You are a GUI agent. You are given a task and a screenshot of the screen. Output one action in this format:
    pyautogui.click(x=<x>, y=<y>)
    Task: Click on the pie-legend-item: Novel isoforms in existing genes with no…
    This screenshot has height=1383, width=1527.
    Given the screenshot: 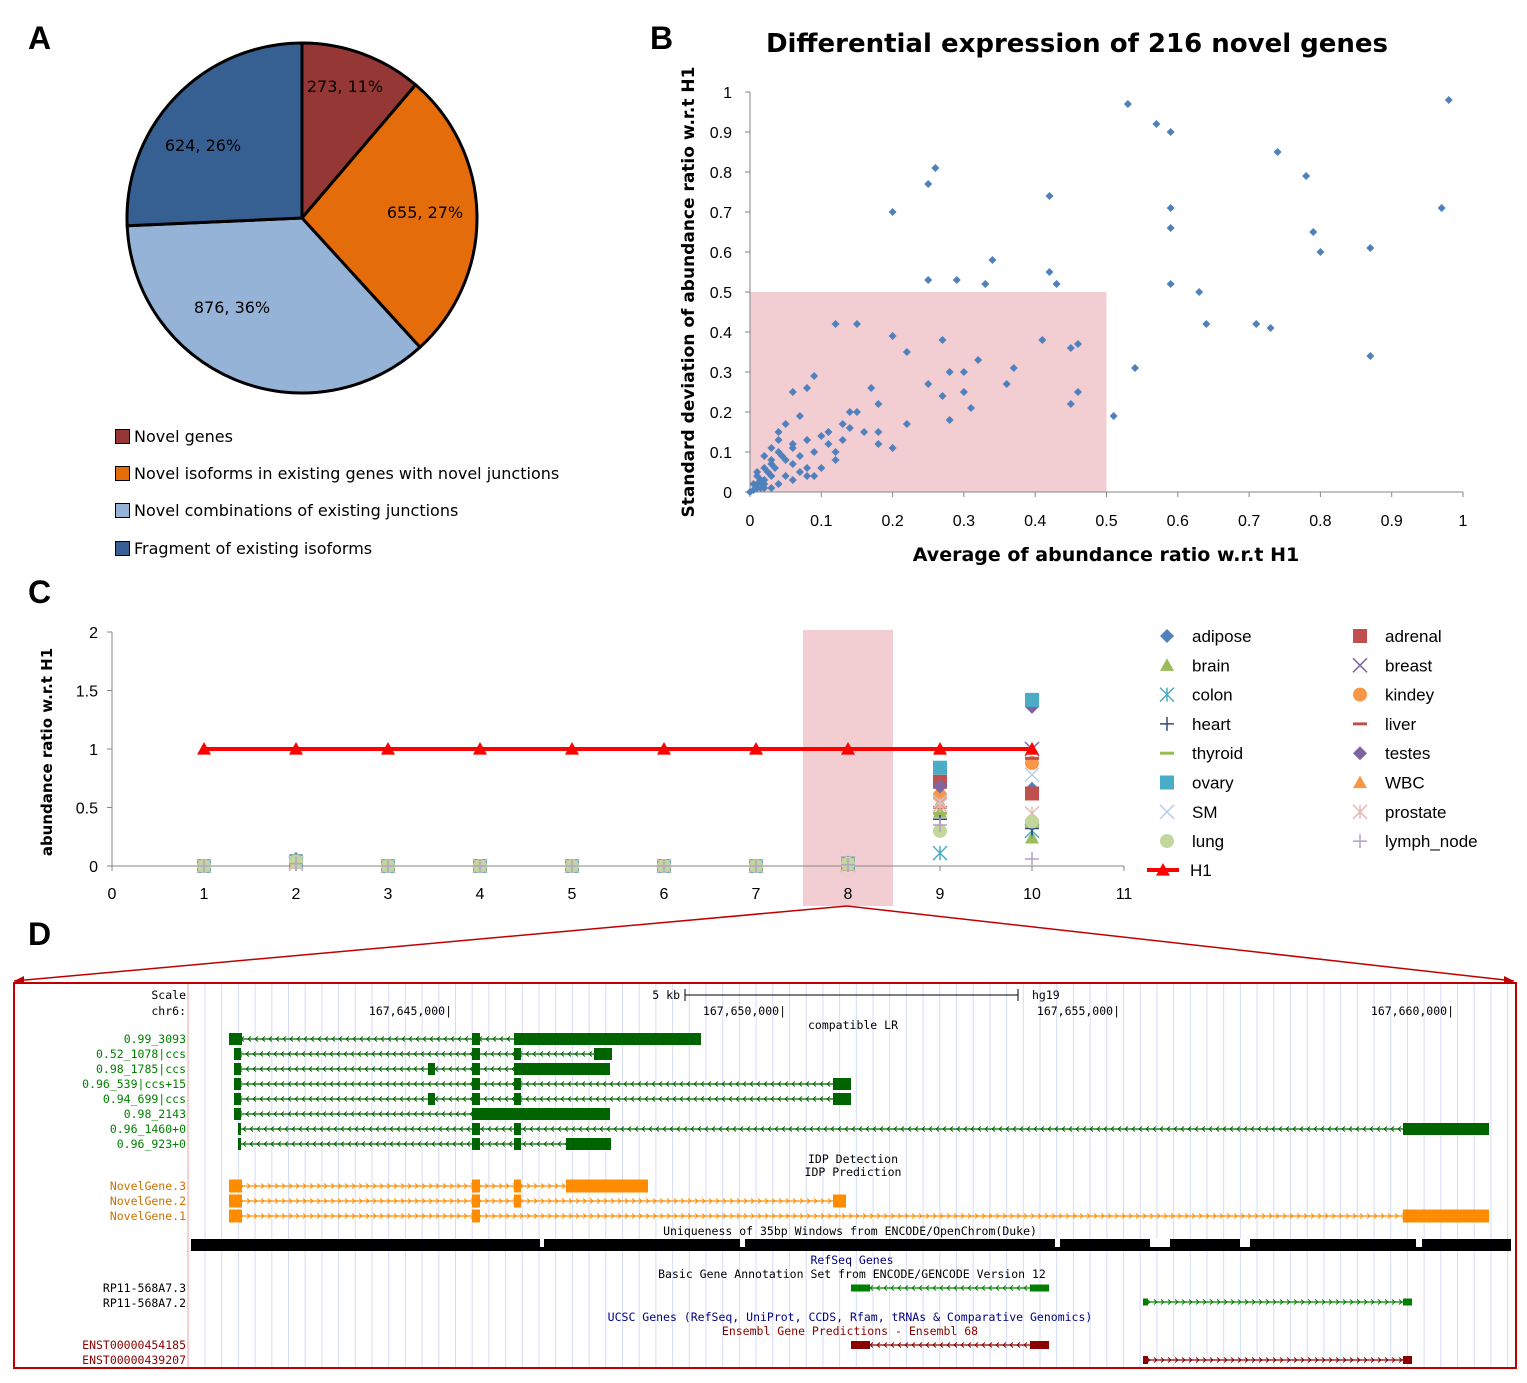 What is the action you would take?
    pyautogui.click(x=337, y=473)
    